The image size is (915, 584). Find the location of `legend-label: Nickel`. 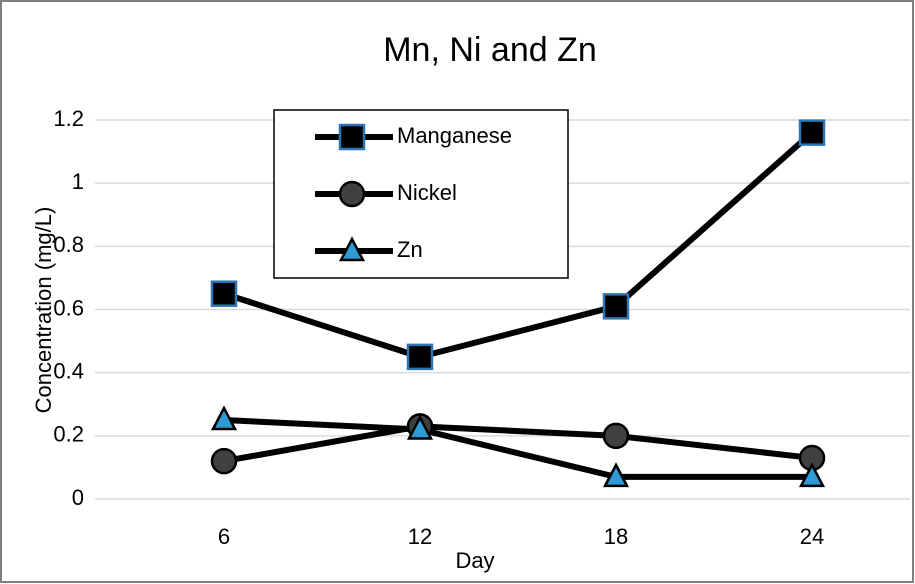

legend-label: Nickel is located at coordinates (427, 192).